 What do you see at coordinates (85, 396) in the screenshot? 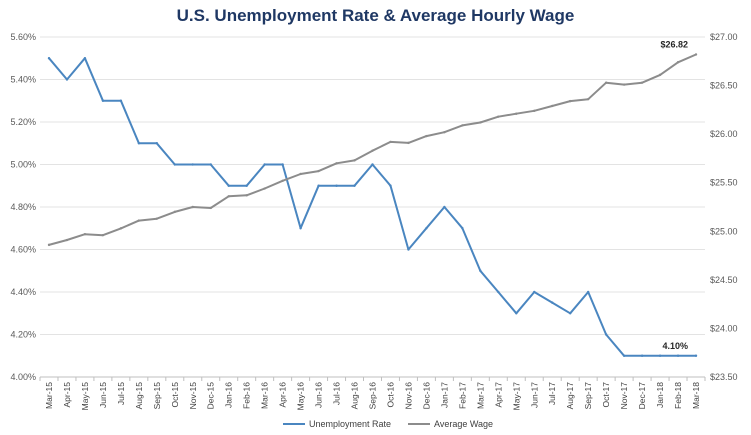
I see `x-tick-label: May-15` at bounding box center [85, 396].